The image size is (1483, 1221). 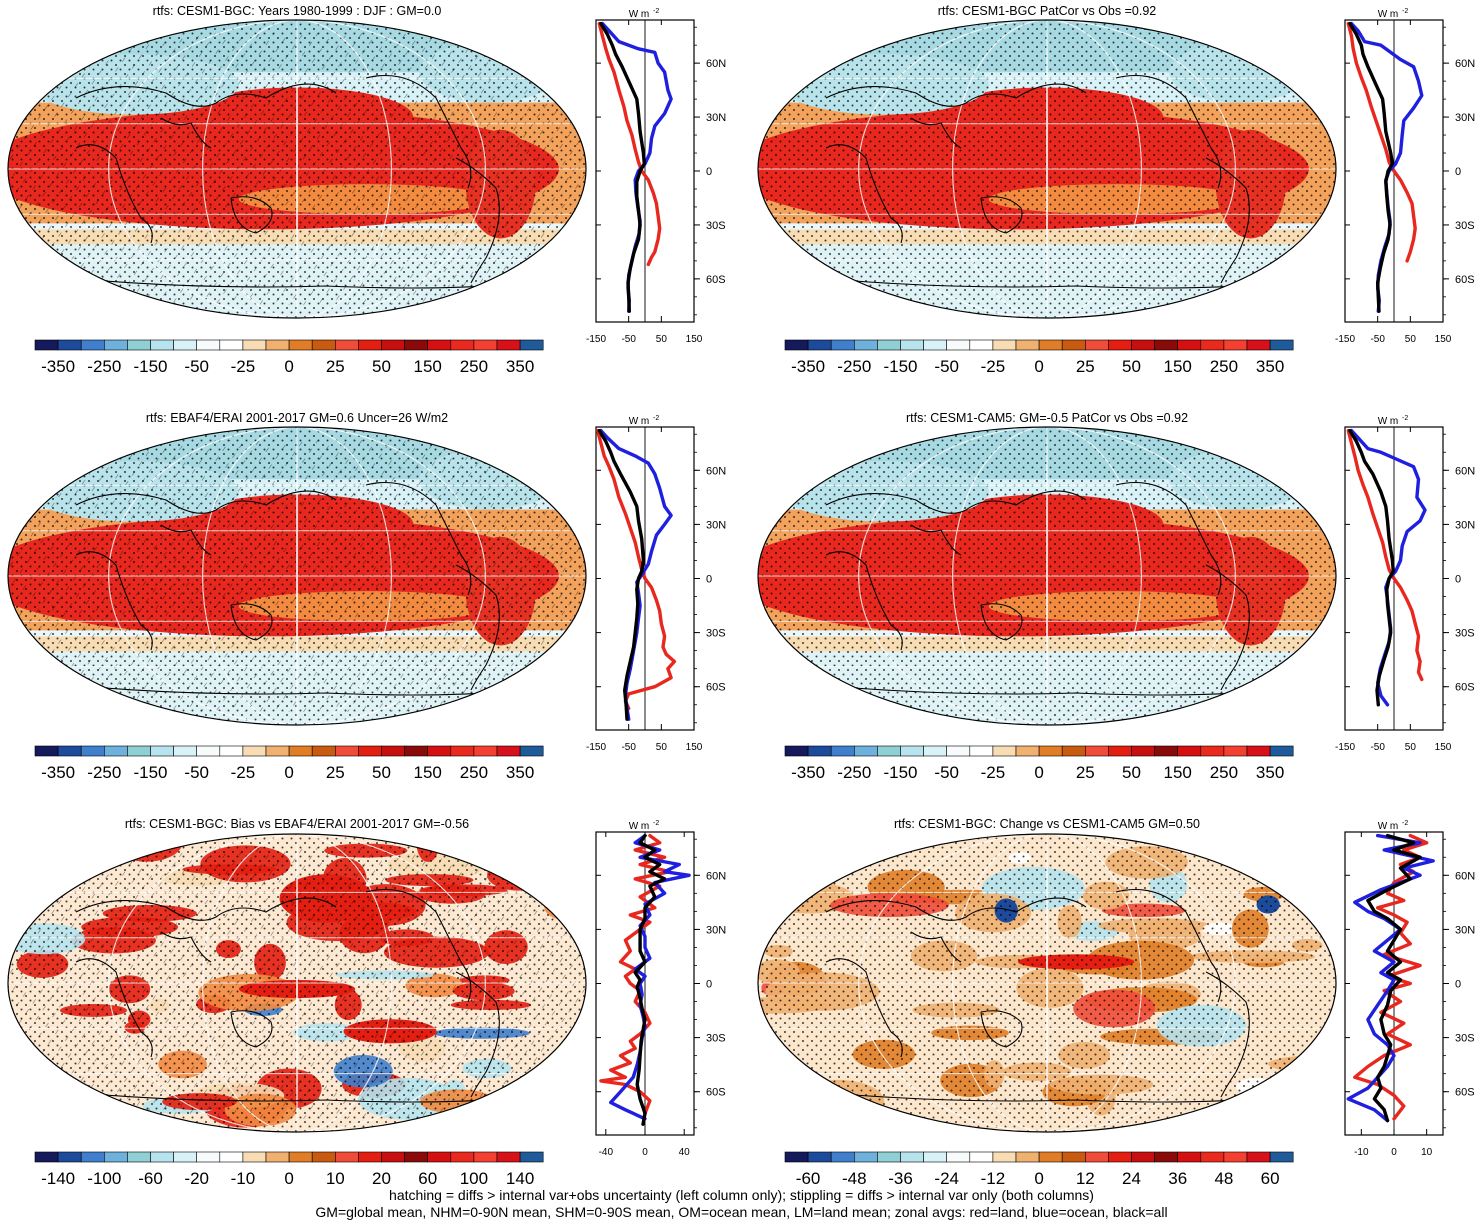 I want to click on colorbar-label: -140, so click(x=58, y=1178).